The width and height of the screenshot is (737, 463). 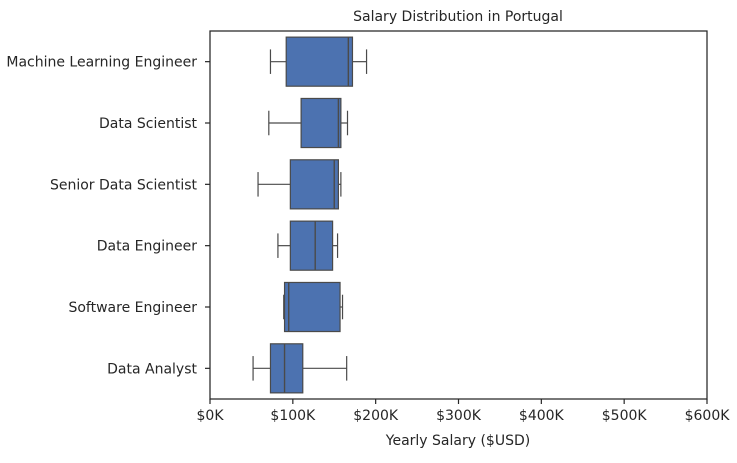 I want to click on x-tick-label: $100K, so click(x=293, y=416).